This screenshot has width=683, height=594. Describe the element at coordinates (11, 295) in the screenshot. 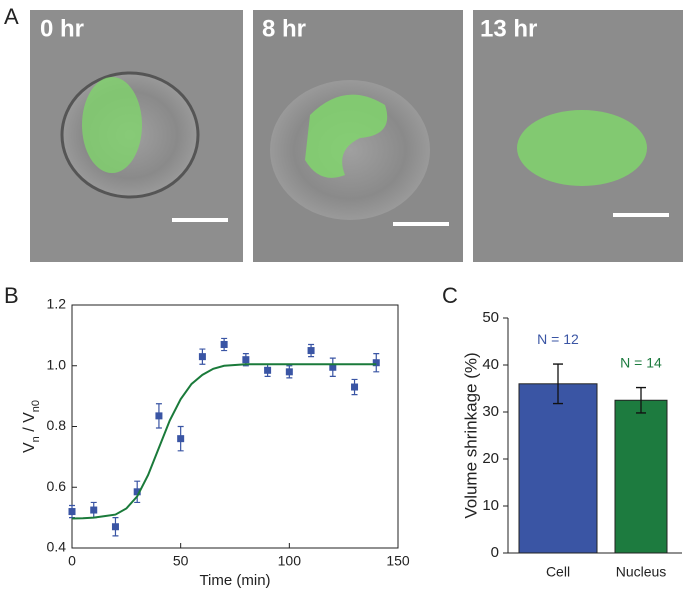

I see `panel-label: B` at that location.